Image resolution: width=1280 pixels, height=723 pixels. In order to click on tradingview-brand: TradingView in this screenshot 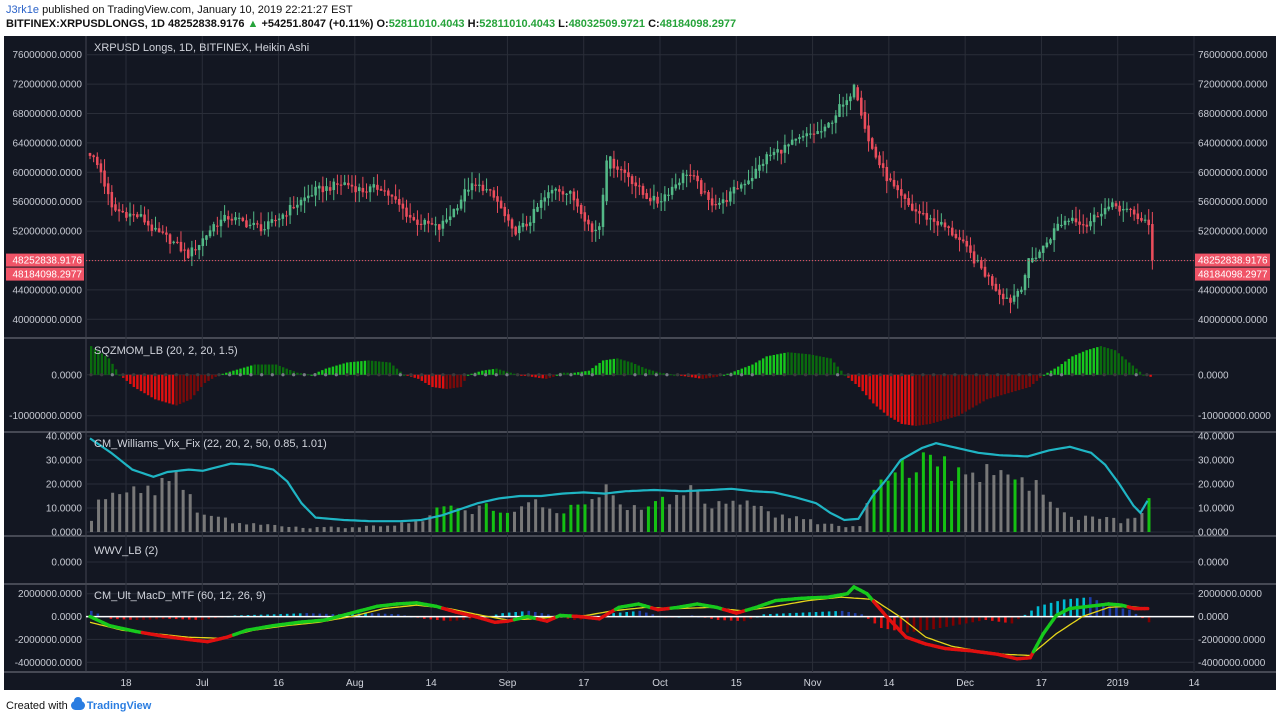, I will do `click(119, 706)`.